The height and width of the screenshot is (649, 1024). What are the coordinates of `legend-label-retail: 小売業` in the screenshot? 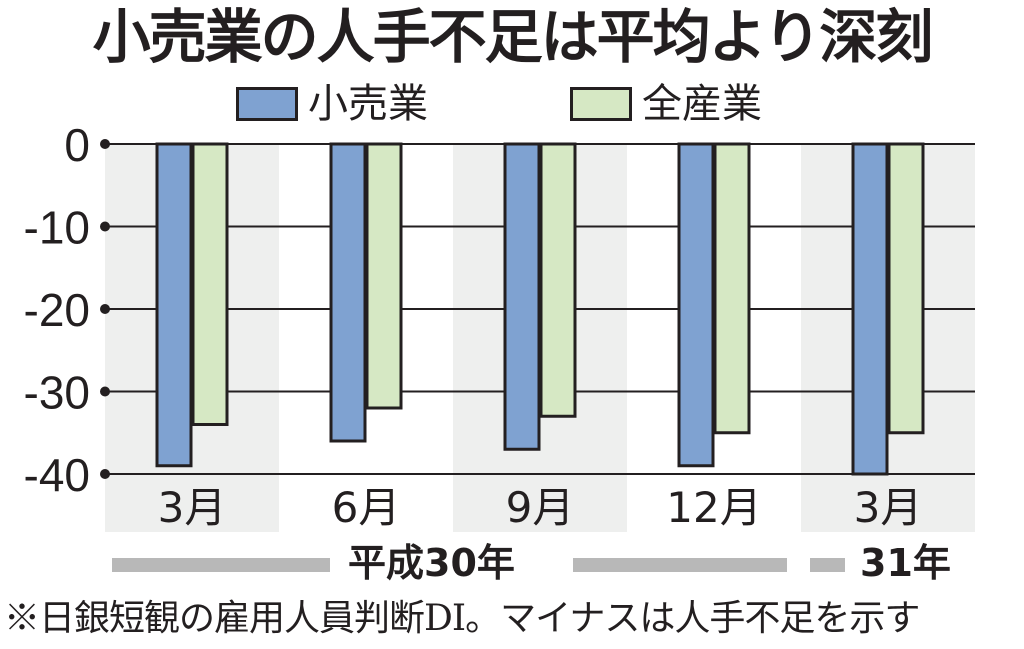 It's located at (368, 104).